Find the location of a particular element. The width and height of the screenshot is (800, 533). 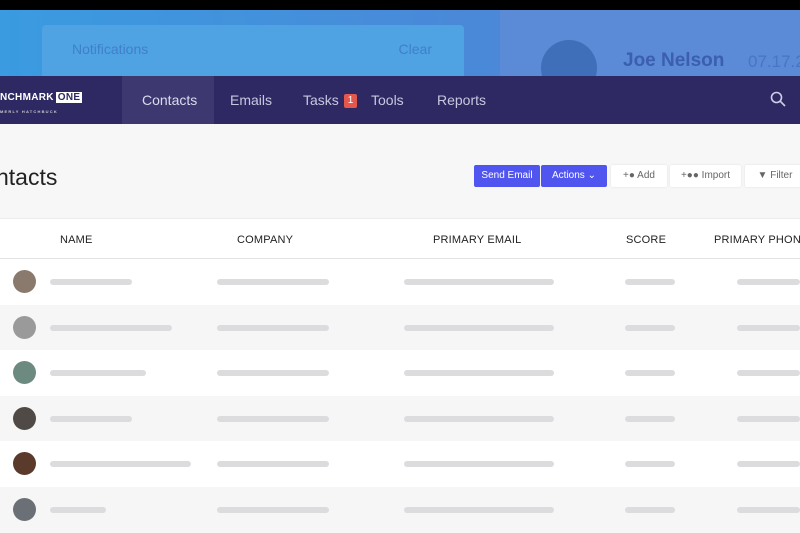

column-company: COMPANY is located at coordinates (265, 240).